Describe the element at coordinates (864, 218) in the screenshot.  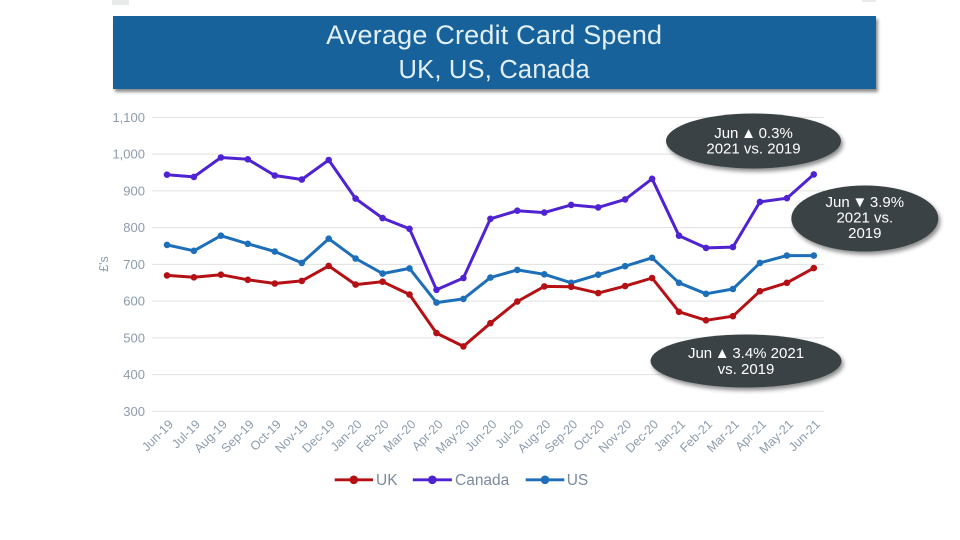
I see `svg-text: 2021 vs.` at that location.